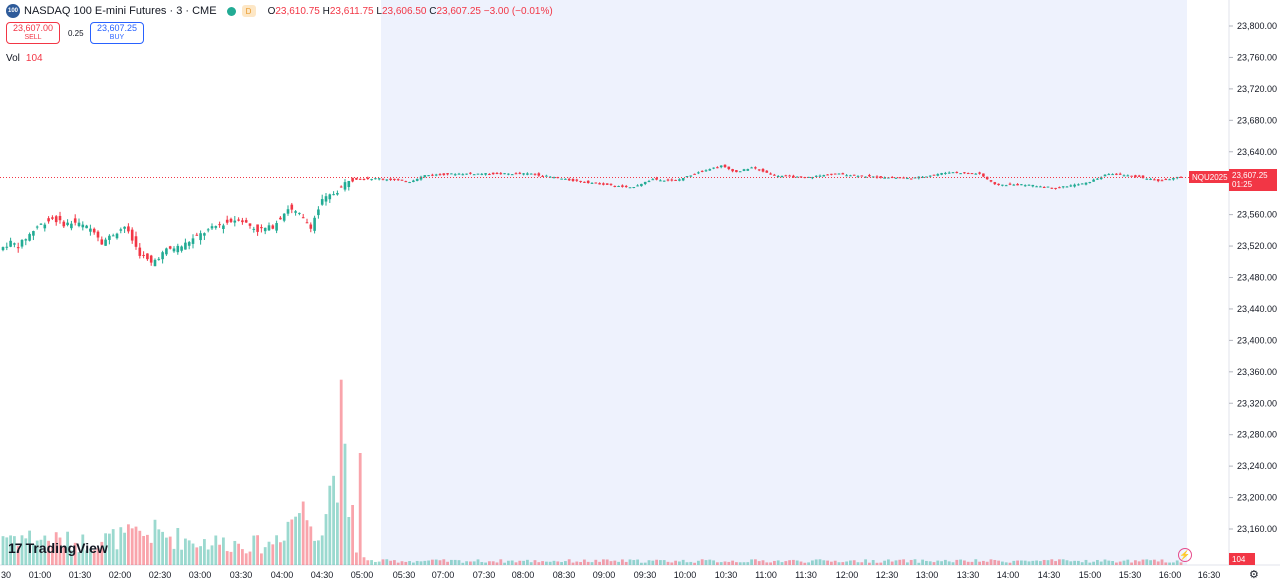 This screenshot has height=587, width=1280. Describe the element at coordinates (13, 11) in the screenshot. I see `symbol-logo-icon: 100` at that location.